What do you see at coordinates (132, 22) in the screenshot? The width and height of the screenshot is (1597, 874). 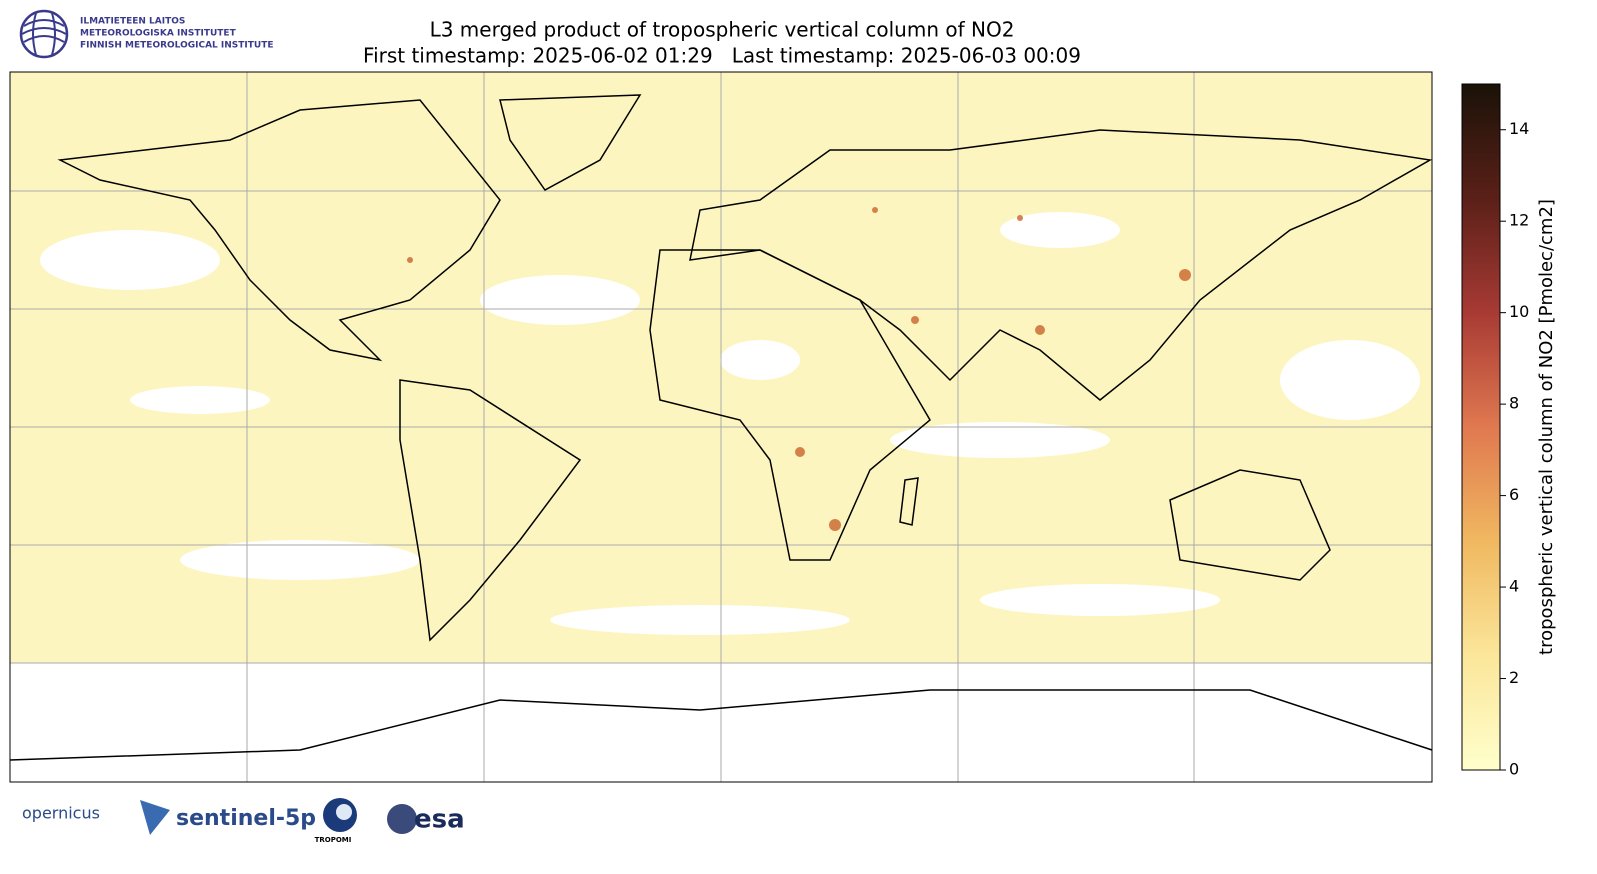 I see `institute-line: ILMATIETEEN LAITOS` at bounding box center [132, 22].